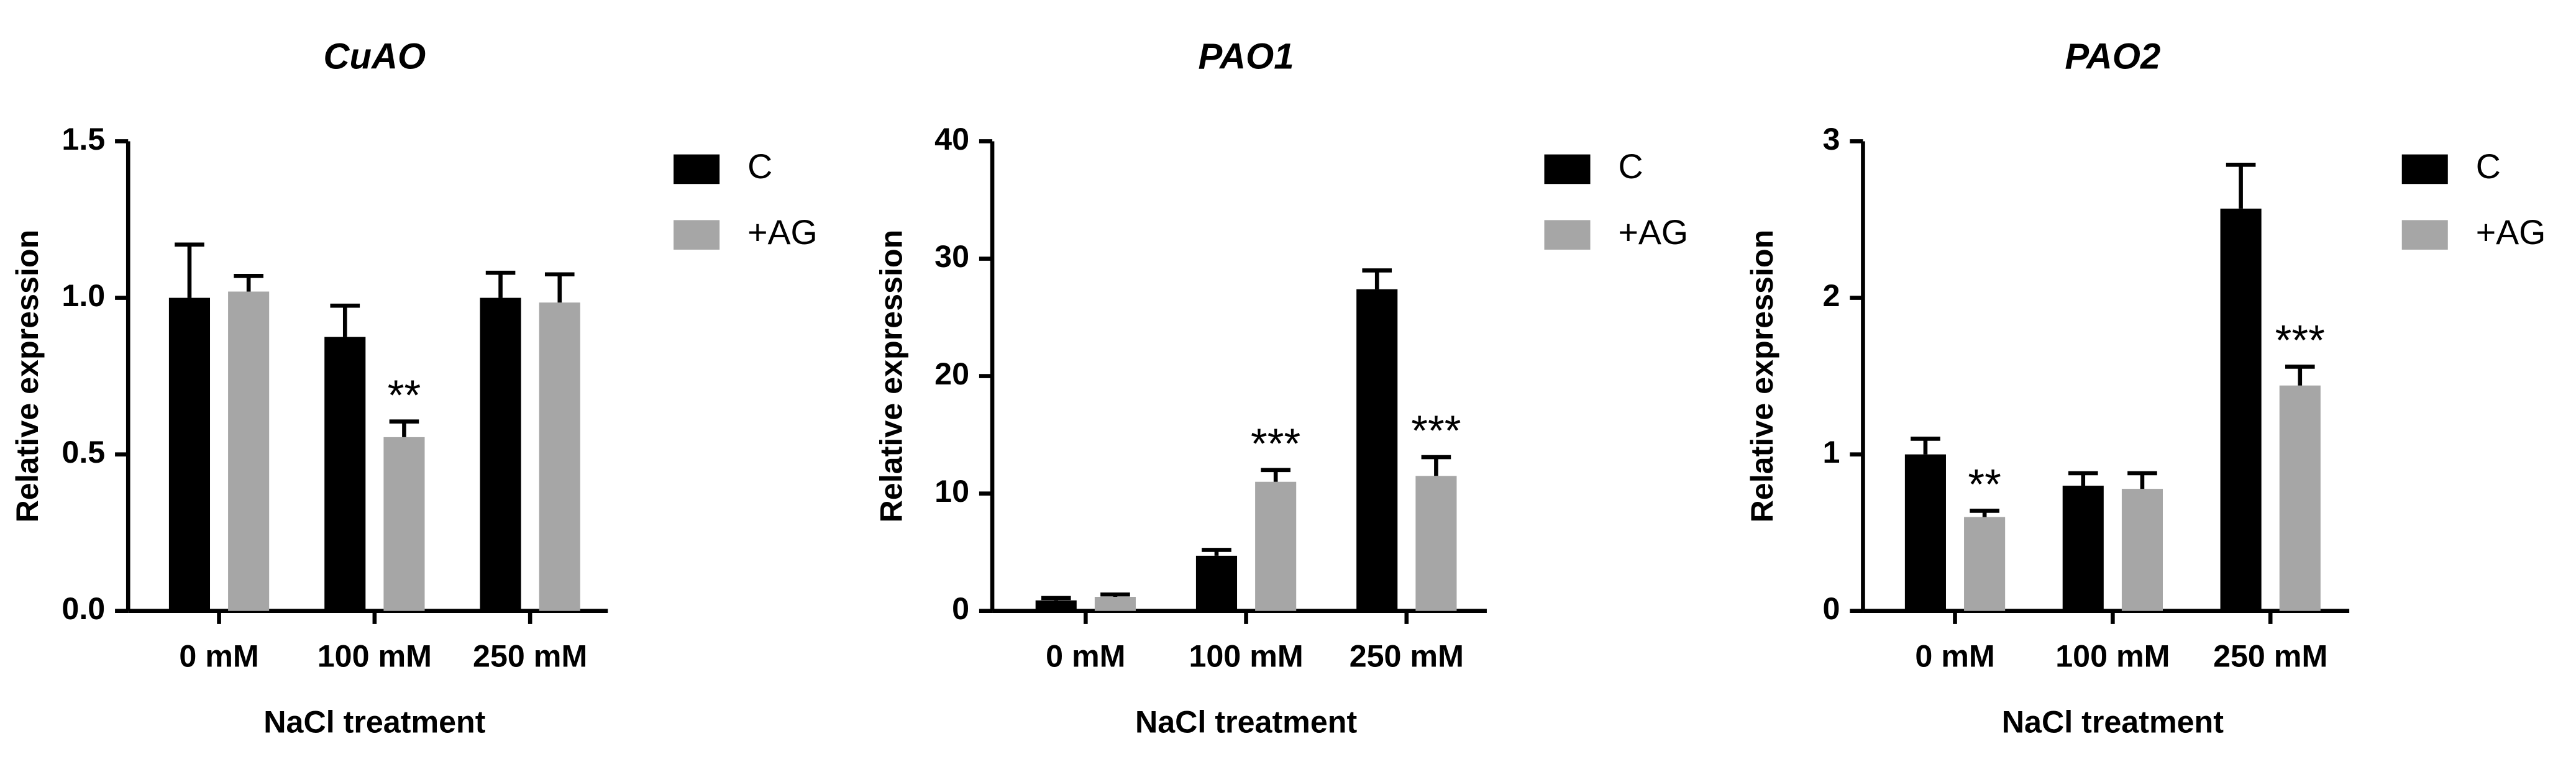  I want to click on y-tick-label: 1.0, so click(83, 295).